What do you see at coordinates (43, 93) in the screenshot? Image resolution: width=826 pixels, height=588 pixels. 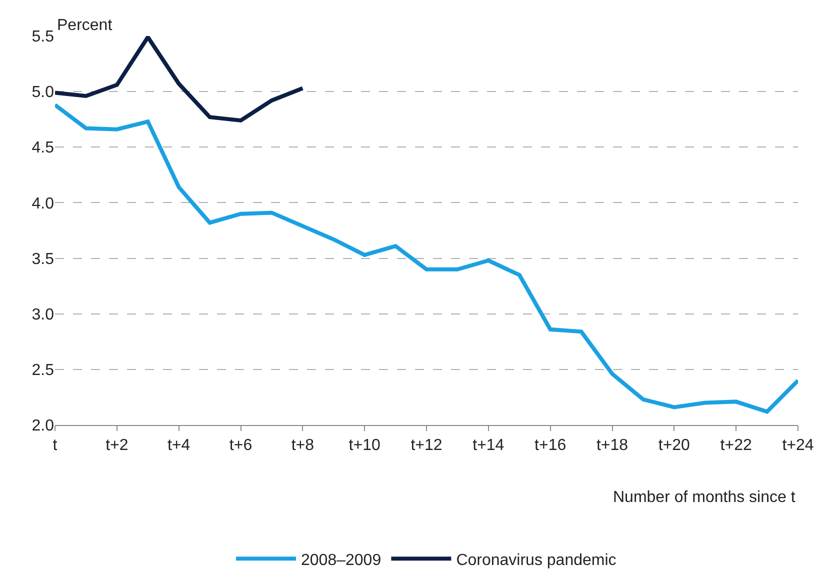 I see `y-tick-label: 5.0` at bounding box center [43, 93].